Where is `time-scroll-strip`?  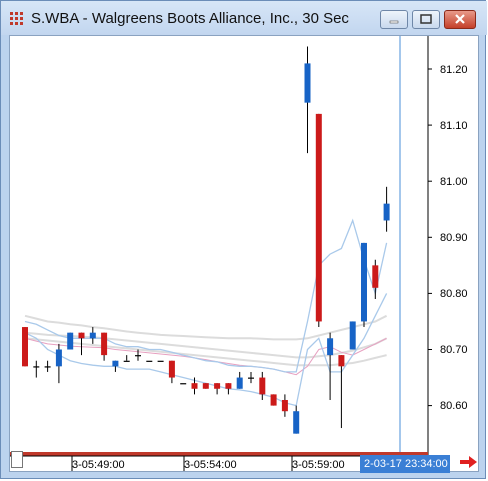
time-scroll-strip is located at coordinates (219, 454).